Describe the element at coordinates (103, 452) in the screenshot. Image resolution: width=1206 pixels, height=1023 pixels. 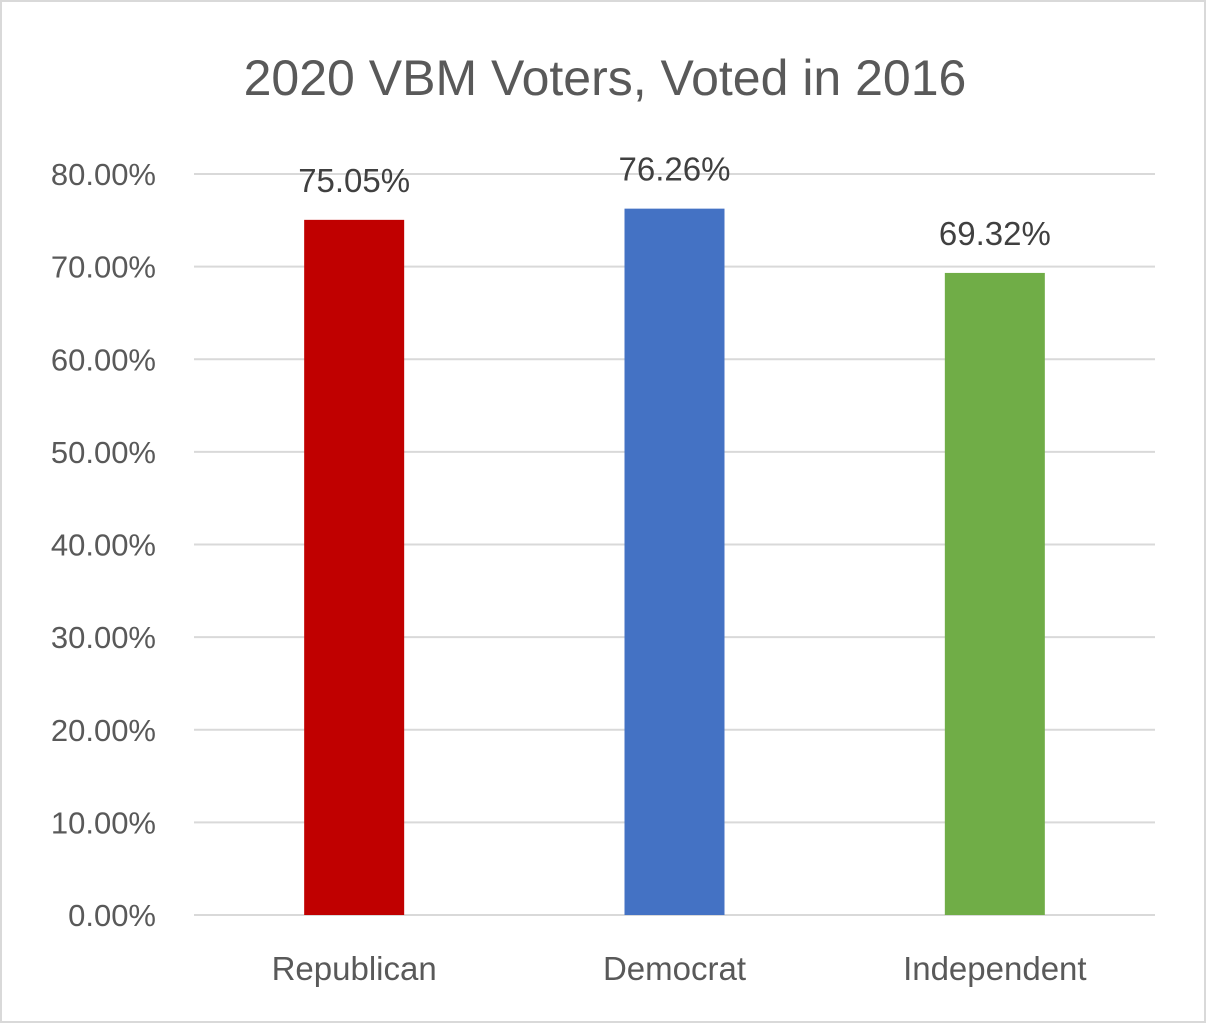
I see `y-tick-label: 50.00%` at that location.